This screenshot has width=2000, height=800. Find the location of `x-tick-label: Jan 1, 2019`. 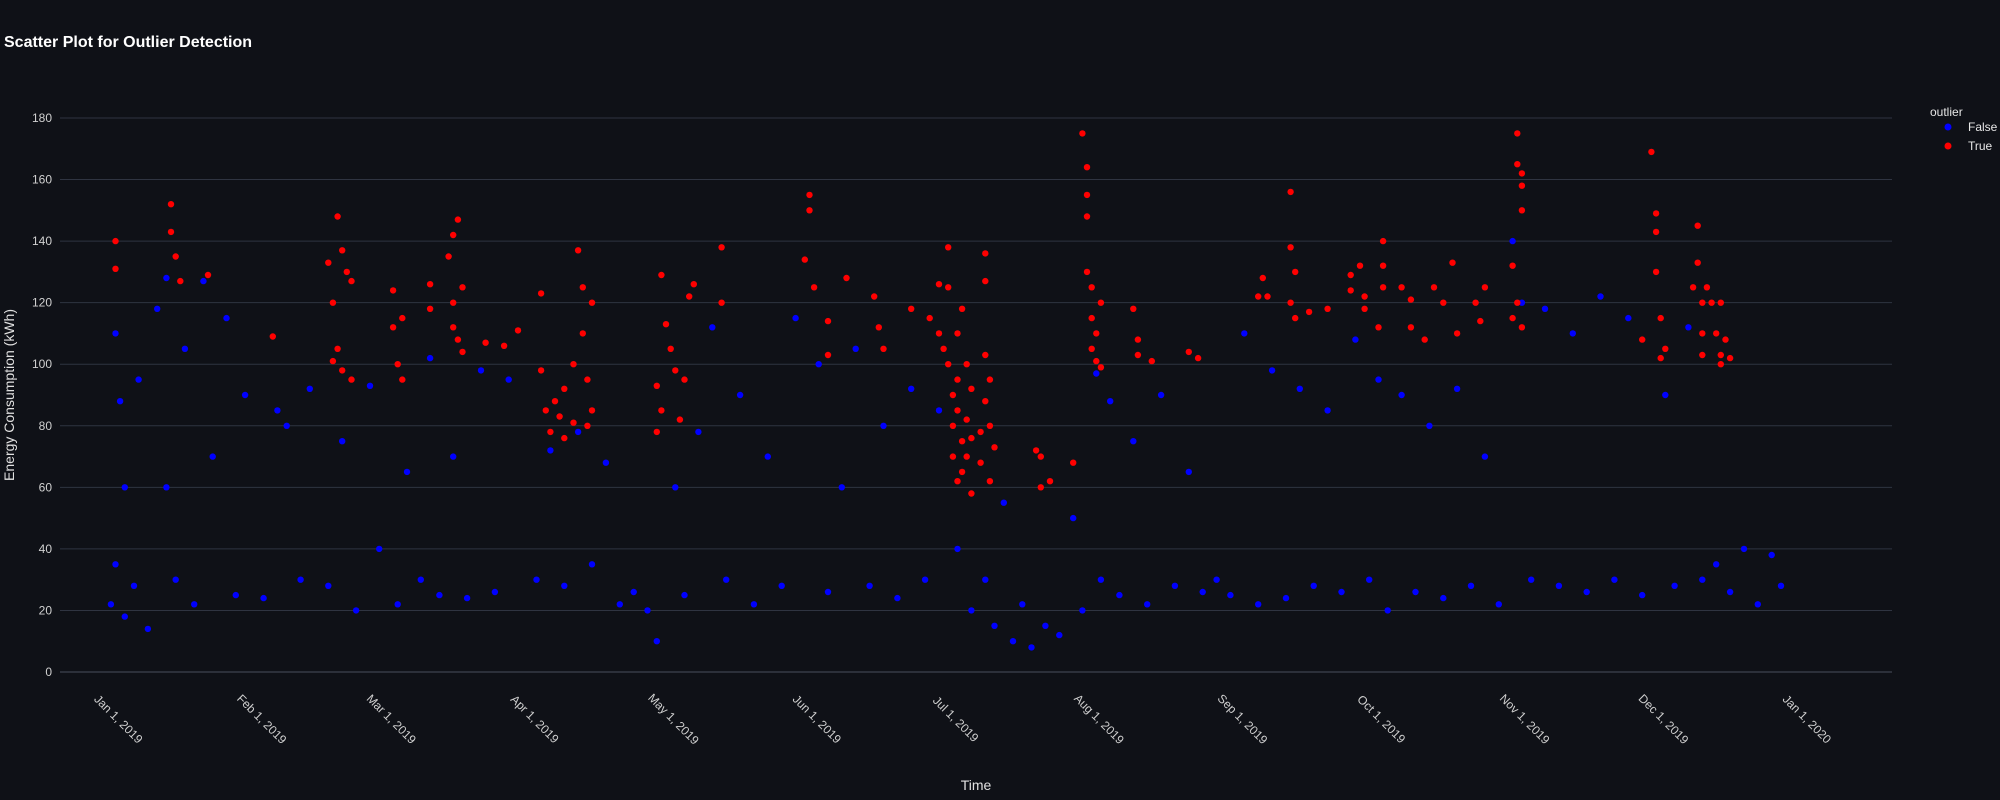

x-tick-label: Jan 1, 2019 is located at coordinates (118, 719).